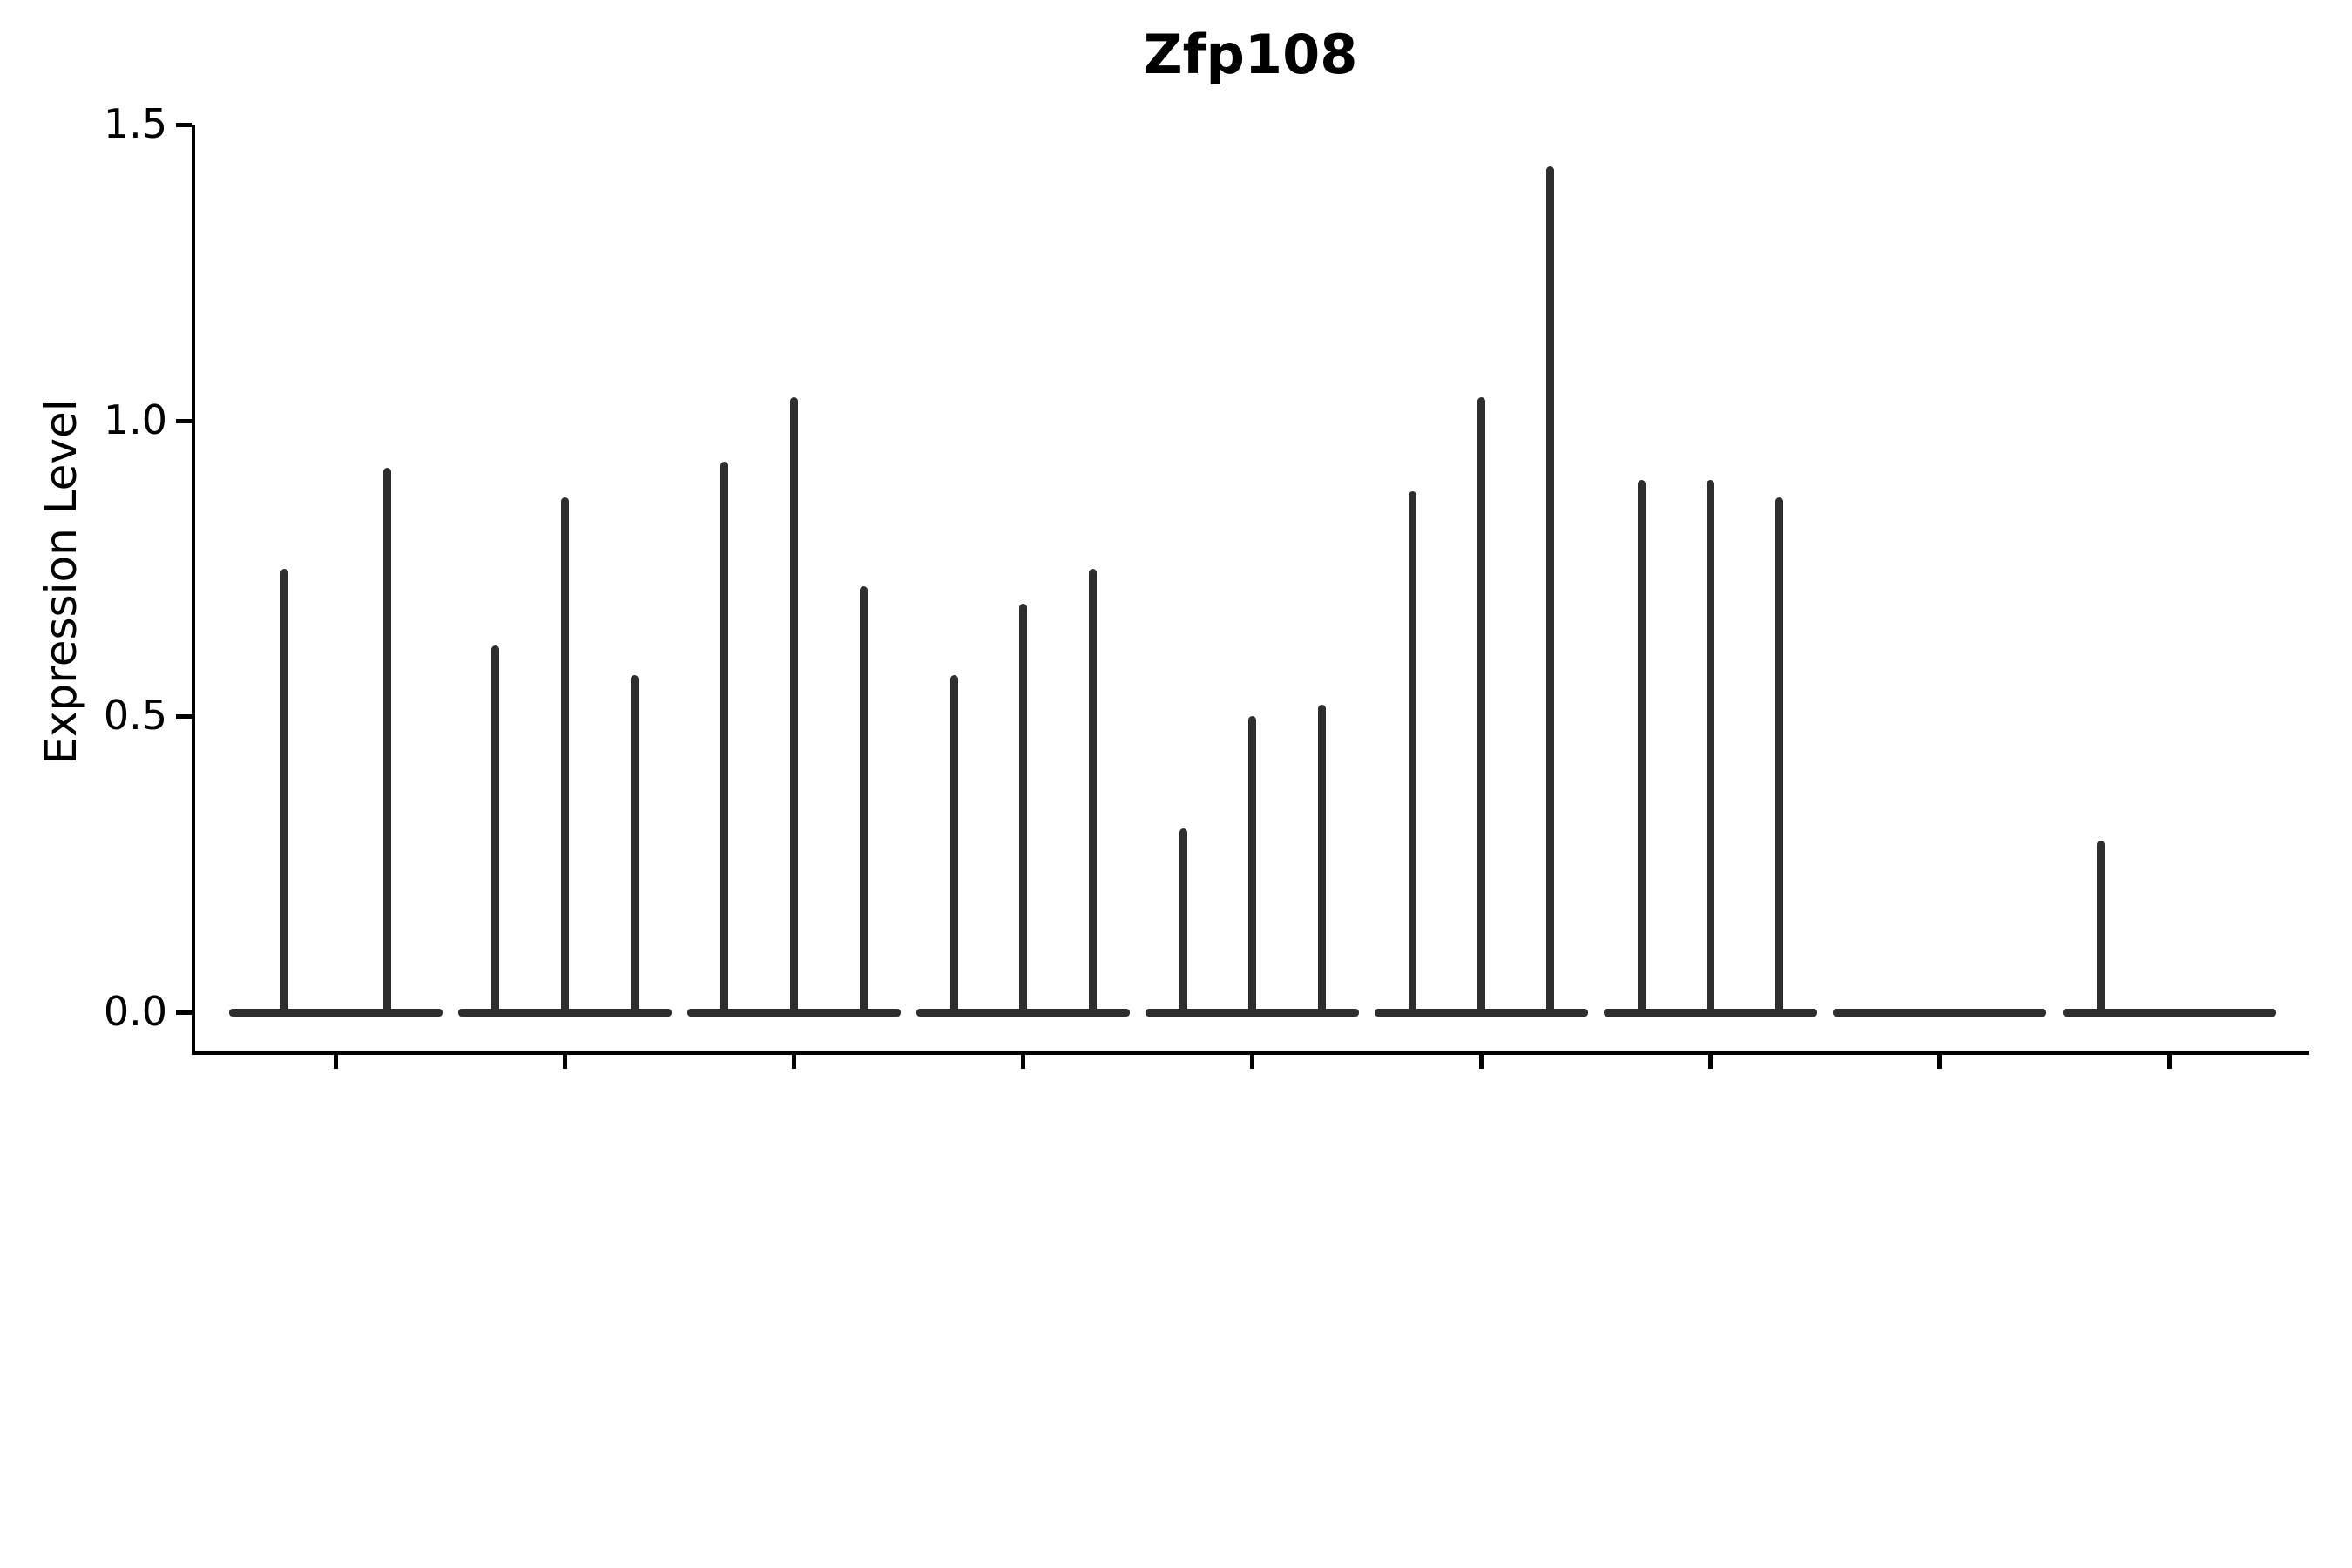 Image resolution: width=2352 pixels, height=1568 pixels. I want to click on y-tick-label: 0.5, so click(135, 716).